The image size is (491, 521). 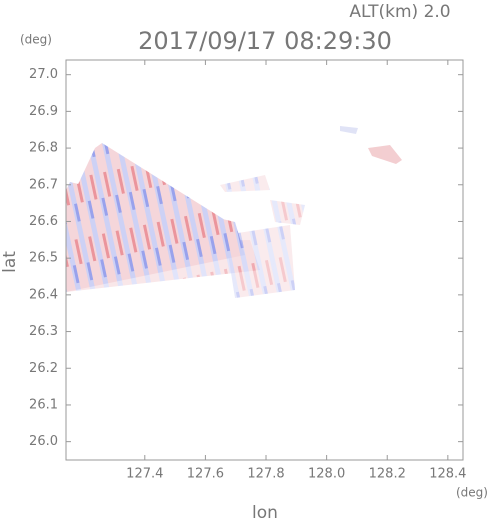 What do you see at coordinates (205, 474) in the screenshot?
I see `x-tick-label: 127.6` at bounding box center [205, 474].